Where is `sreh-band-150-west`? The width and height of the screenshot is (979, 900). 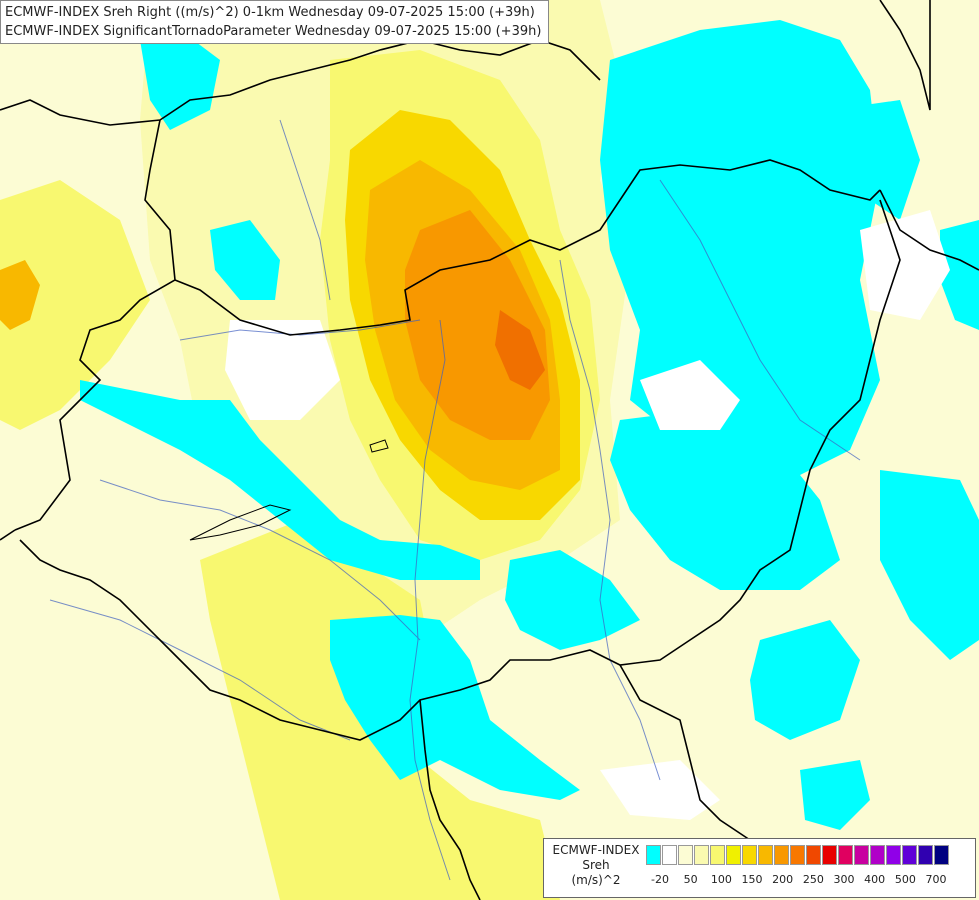 sreh-band-150-west is located at coordinates (75, 305).